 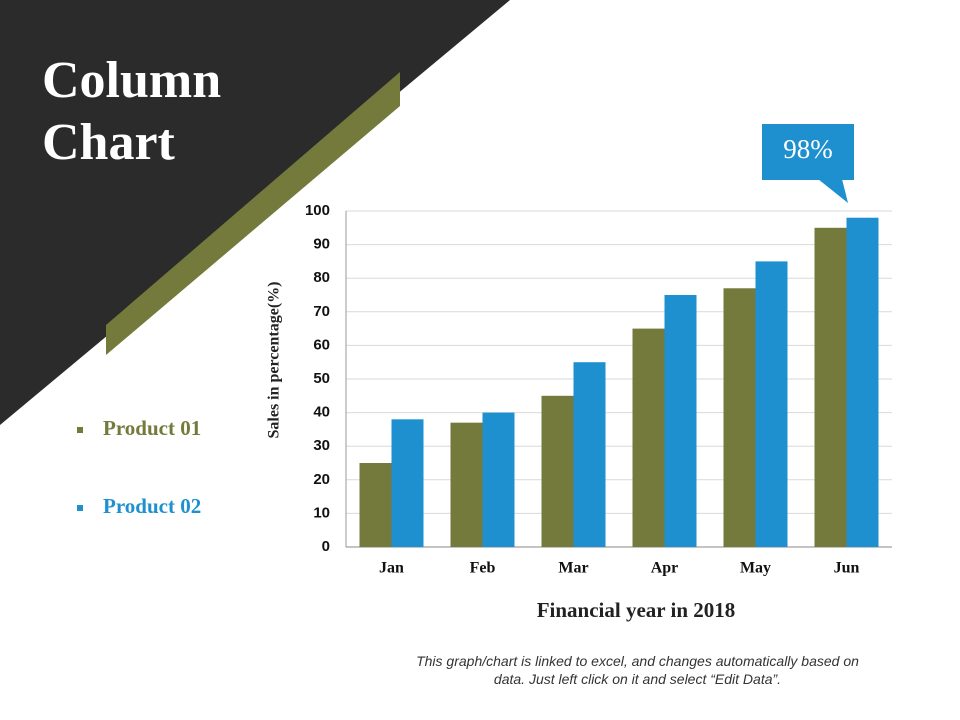 What do you see at coordinates (152, 428) in the screenshot?
I see `legend-label: Product 01` at bounding box center [152, 428].